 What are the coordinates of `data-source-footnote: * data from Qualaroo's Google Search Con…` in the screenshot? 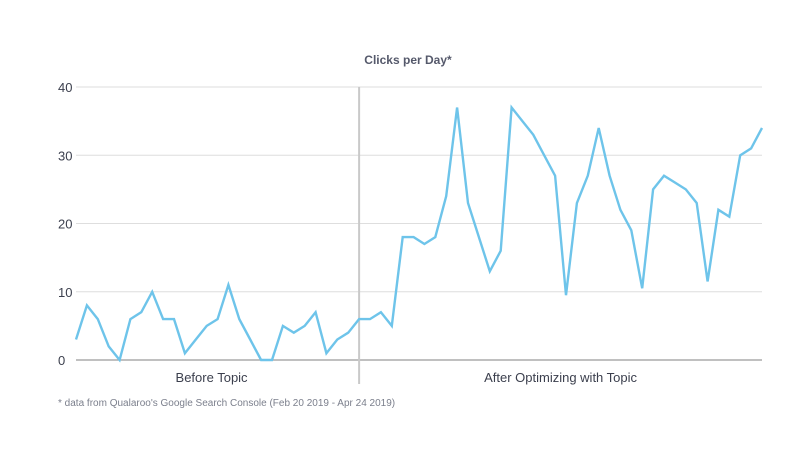 It's located at (227, 403).